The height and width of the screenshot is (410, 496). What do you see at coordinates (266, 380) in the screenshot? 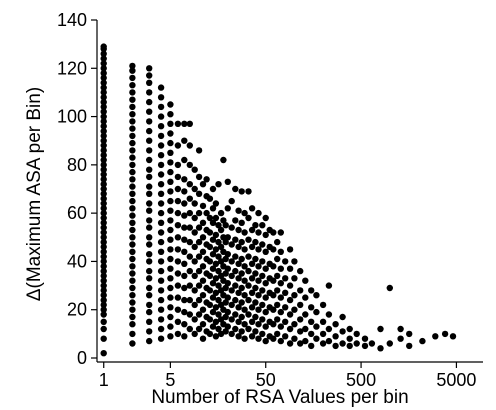
I see `x-tick-label: 50` at bounding box center [266, 380].